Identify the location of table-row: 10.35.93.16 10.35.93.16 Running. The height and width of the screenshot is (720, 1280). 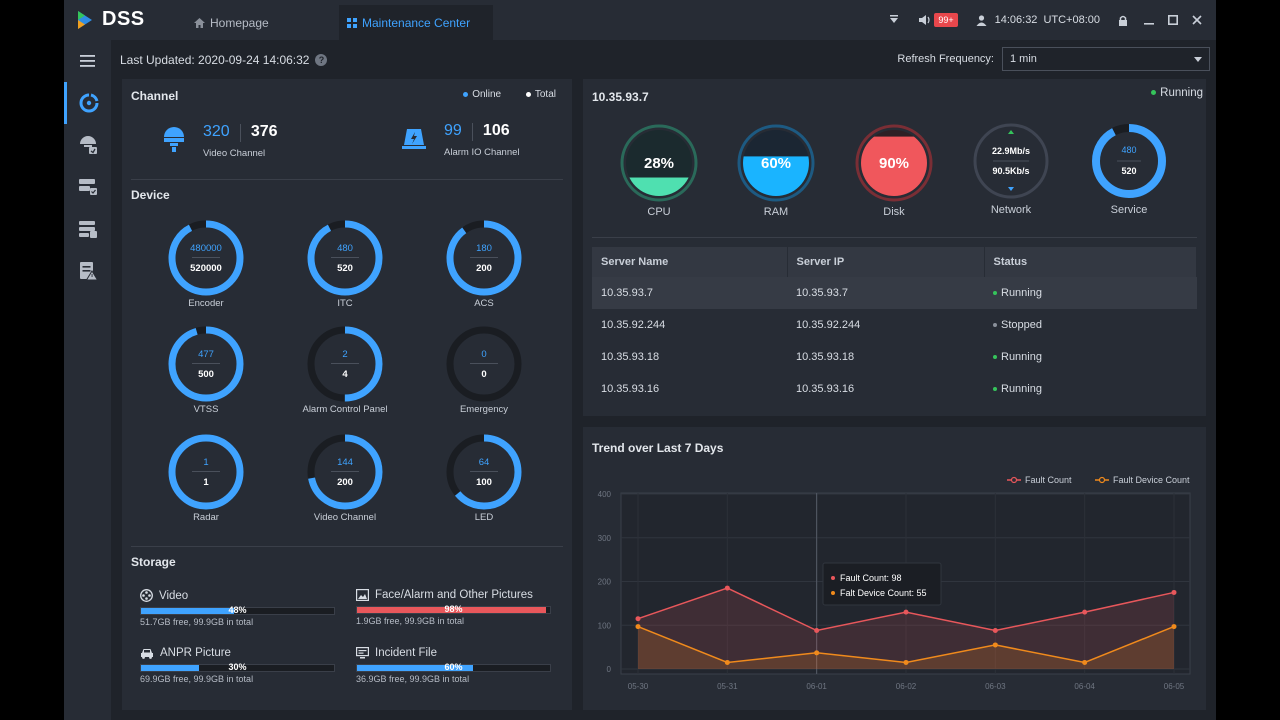
(894, 389).